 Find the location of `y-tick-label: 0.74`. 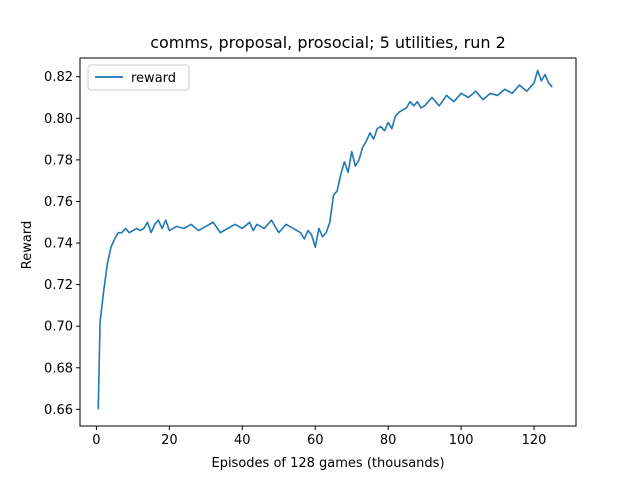

y-tick-label: 0.74 is located at coordinates (58, 244).